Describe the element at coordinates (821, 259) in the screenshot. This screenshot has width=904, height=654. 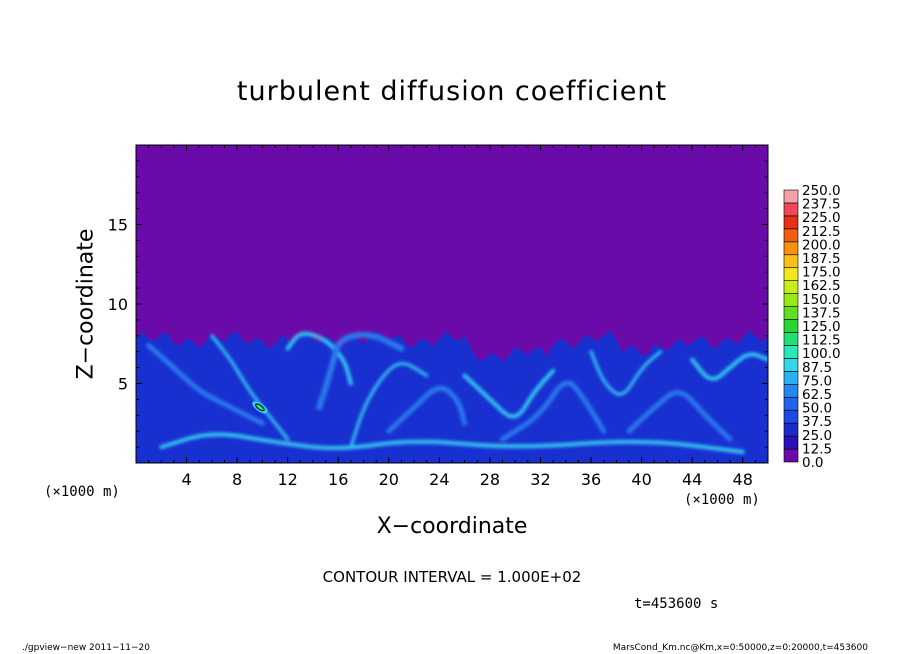
I see `colorbar-label-15: 187.5` at that location.